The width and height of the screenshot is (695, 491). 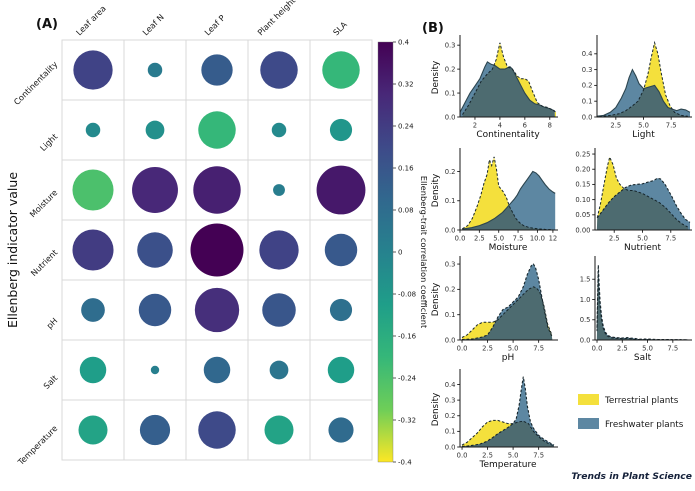 What do you see at coordinates (582, 154) in the screenshot?
I see `y-tick-label: 0.25` at bounding box center [582, 154].